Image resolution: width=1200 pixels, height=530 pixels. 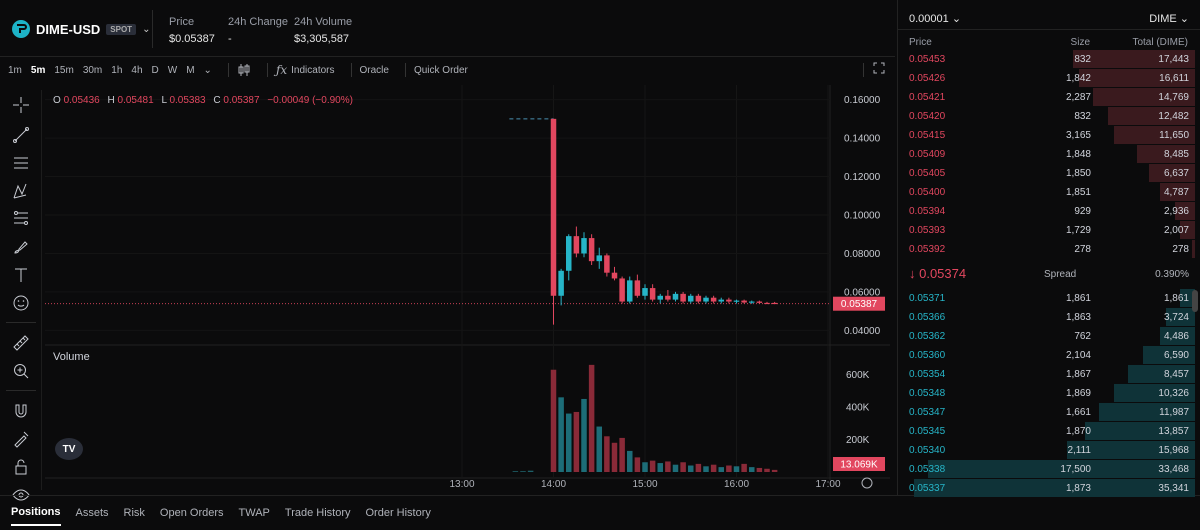 What do you see at coordinates (117, 70) in the screenshot?
I see `timeframe-1h: 1h` at bounding box center [117, 70].